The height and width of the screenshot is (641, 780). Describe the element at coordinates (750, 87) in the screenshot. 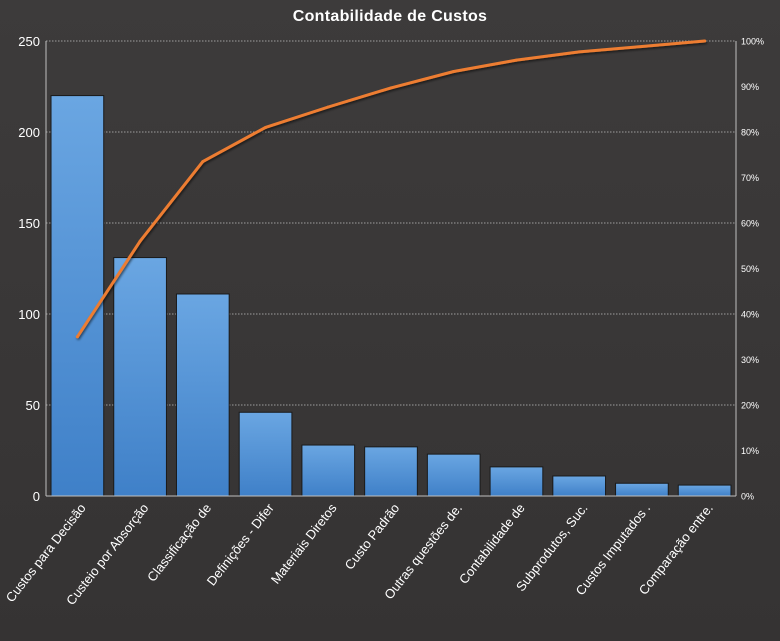

I see `y2-tick-label: 90%` at that location.